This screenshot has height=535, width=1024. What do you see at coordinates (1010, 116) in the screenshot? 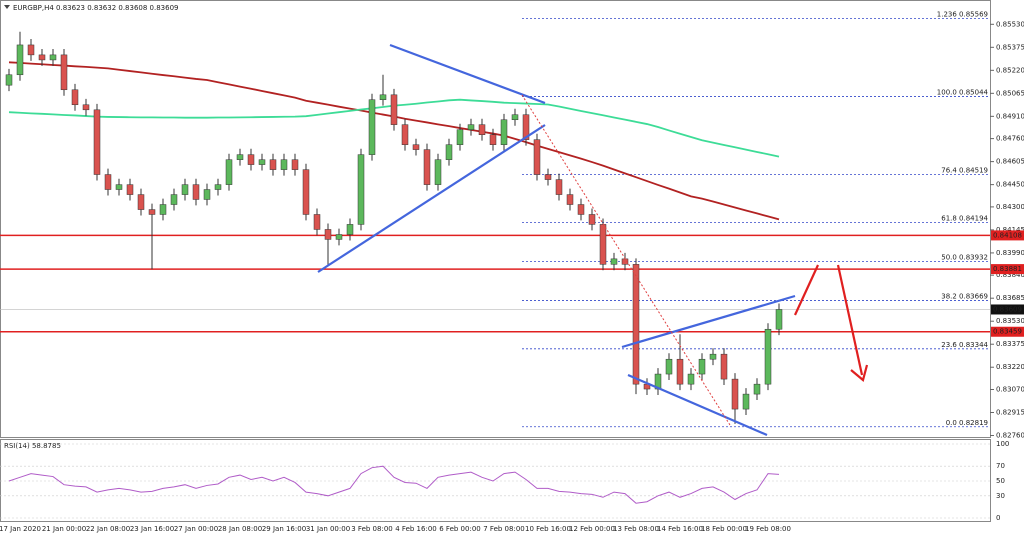
I see `y-tick-label: 0.84910` at bounding box center [1010, 116].